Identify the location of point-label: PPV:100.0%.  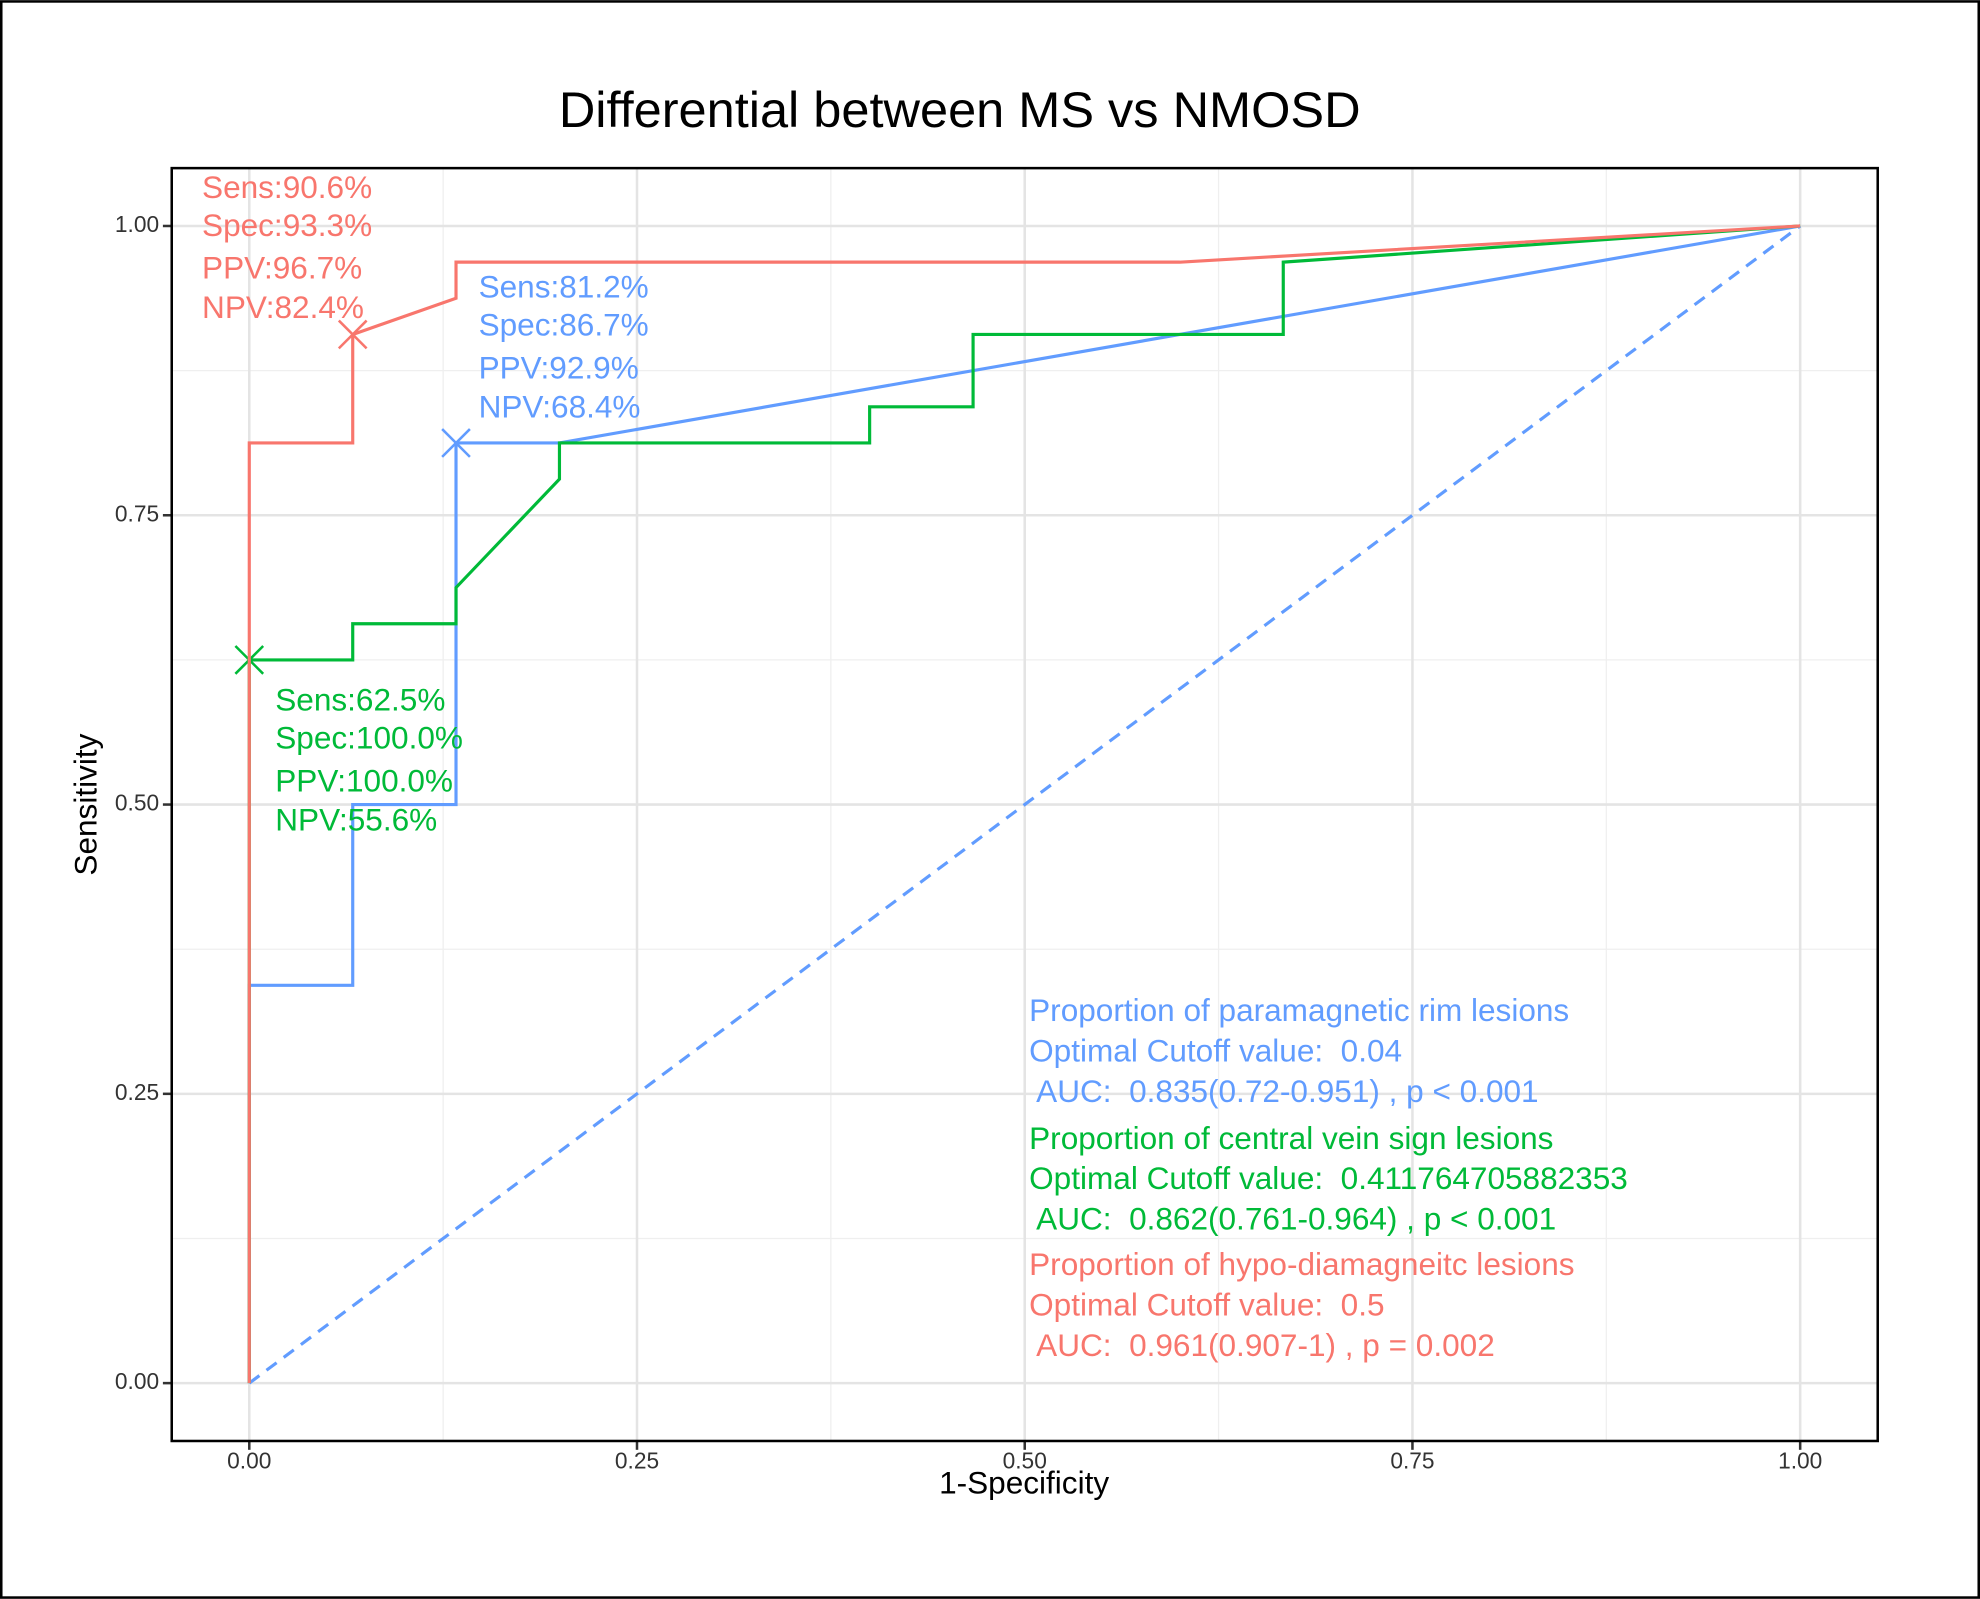
(364, 780).